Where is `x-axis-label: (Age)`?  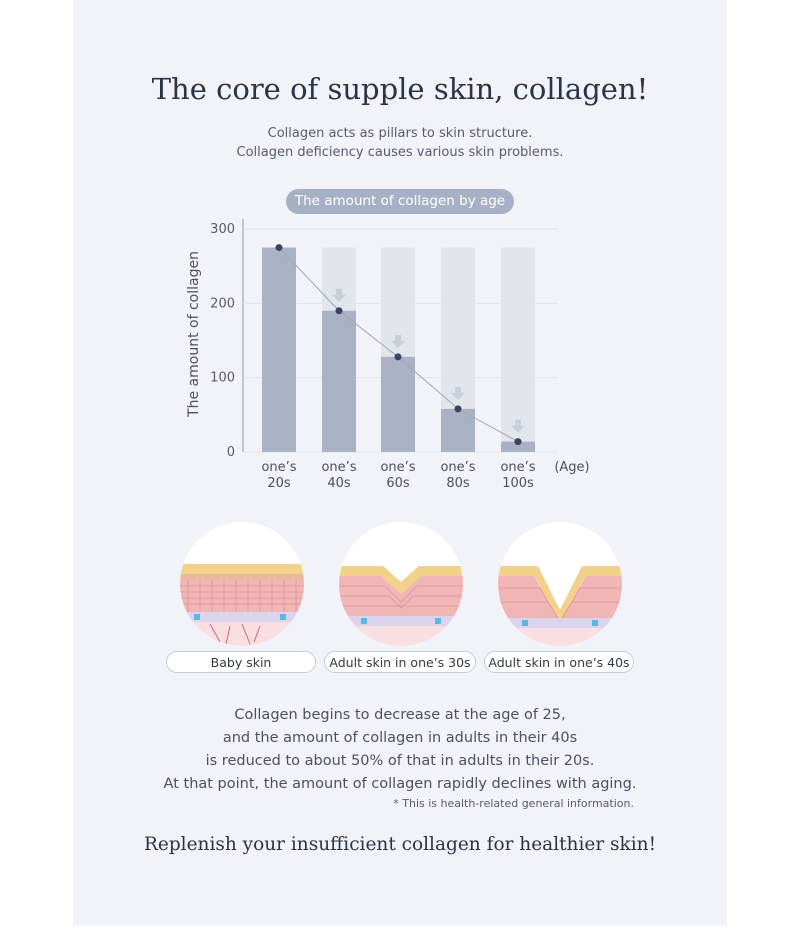 x-axis-label: (Age) is located at coordinates (571, 467).